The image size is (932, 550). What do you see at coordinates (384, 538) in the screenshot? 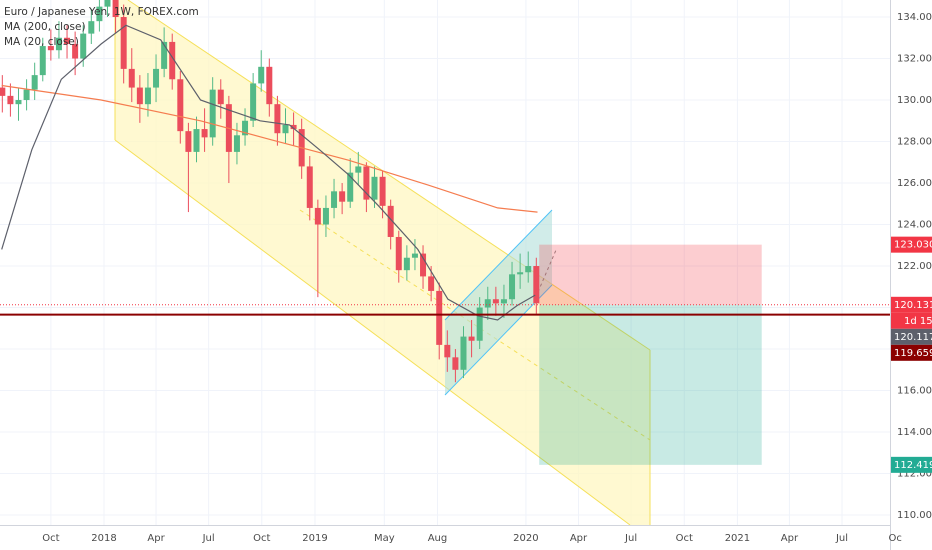
I see `x-tick-label: May` at bounding box center [384, 538].